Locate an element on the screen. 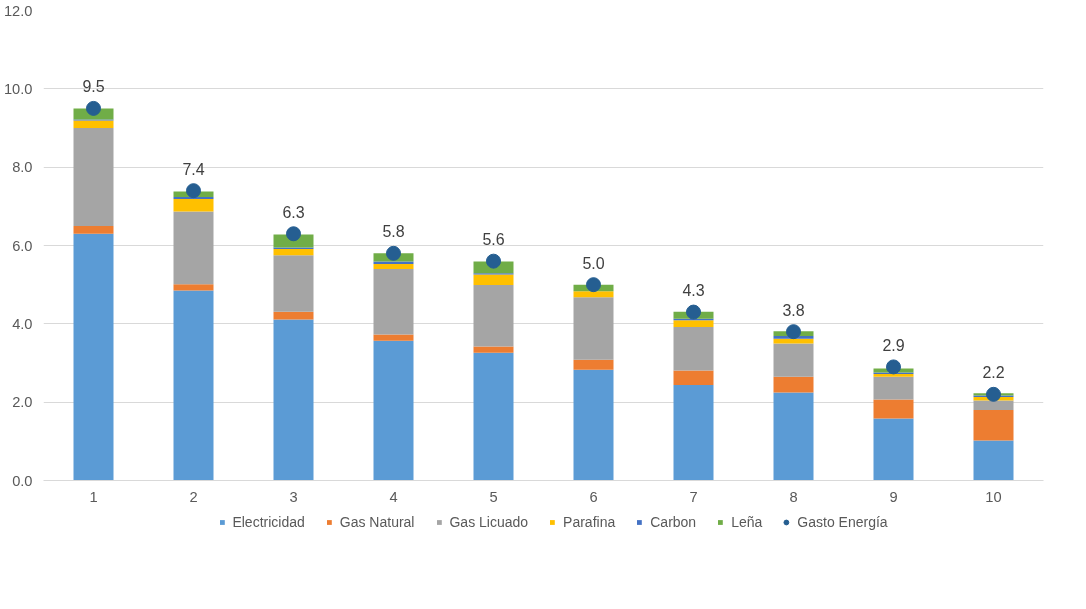 Image resolution: width=1086 pixels, height=609 pixels. x-tick-label: 2 is located at coordinates (193, 496).